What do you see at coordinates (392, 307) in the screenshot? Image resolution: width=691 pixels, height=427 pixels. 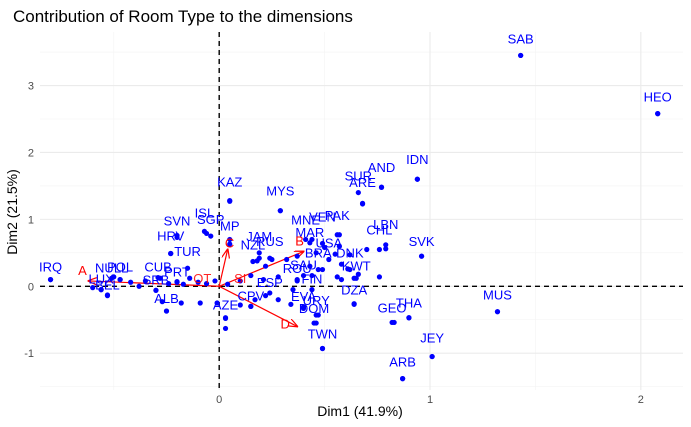 I see `individual-label: GEO` at bounding box center [392, 307].